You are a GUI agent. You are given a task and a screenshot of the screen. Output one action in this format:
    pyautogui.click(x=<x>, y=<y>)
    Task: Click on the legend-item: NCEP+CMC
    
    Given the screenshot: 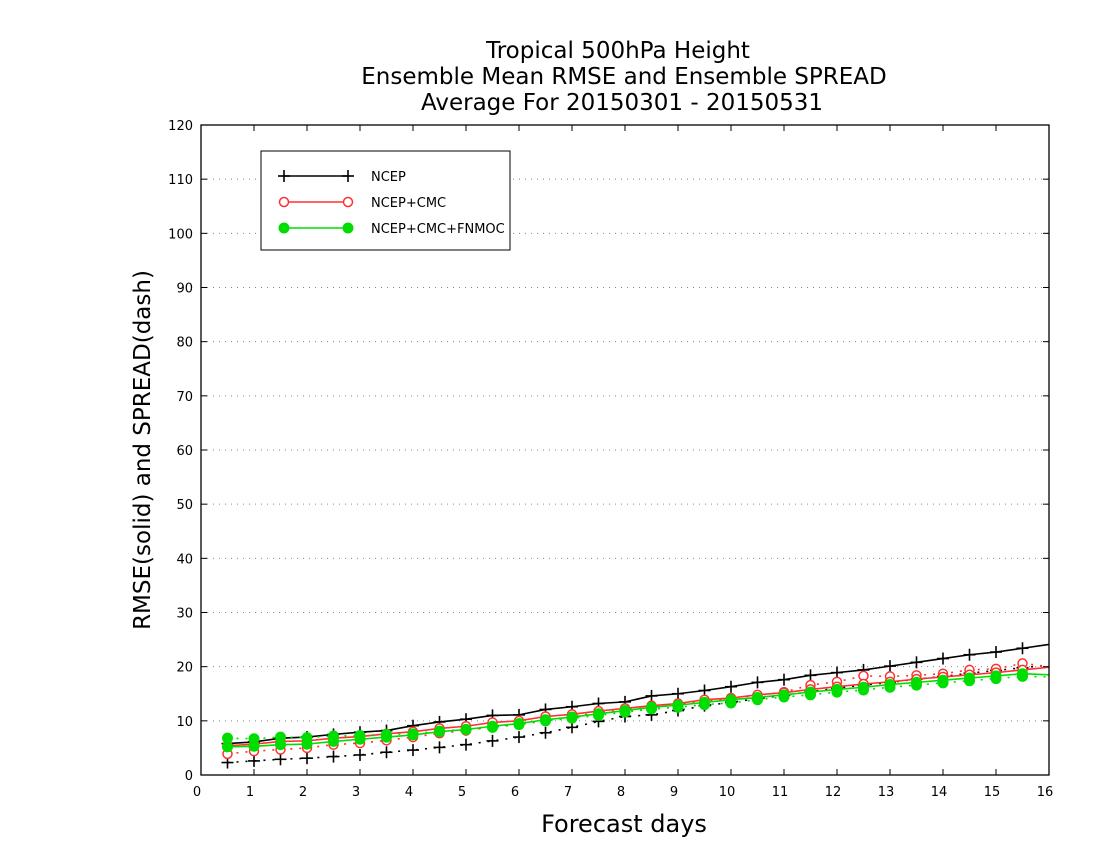 What is the action you would take?
    pyautogui.click(x=362, y=203)
    